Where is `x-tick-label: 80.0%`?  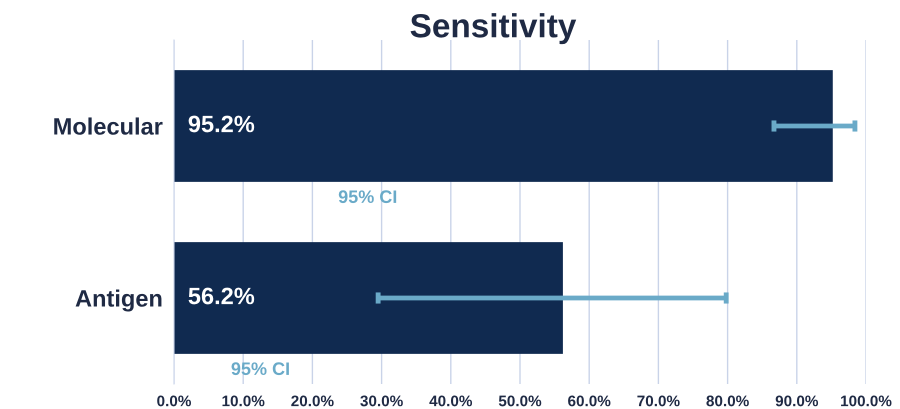 x-tick-label: 80.0% is located at coordinates (727, 401).